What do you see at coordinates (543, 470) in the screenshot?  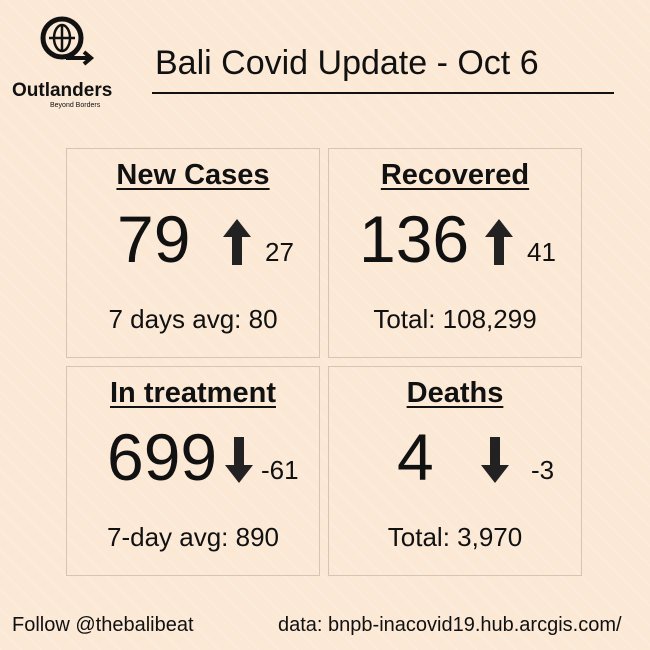 I see `card-change: -3` at bounding box center [543, 470].